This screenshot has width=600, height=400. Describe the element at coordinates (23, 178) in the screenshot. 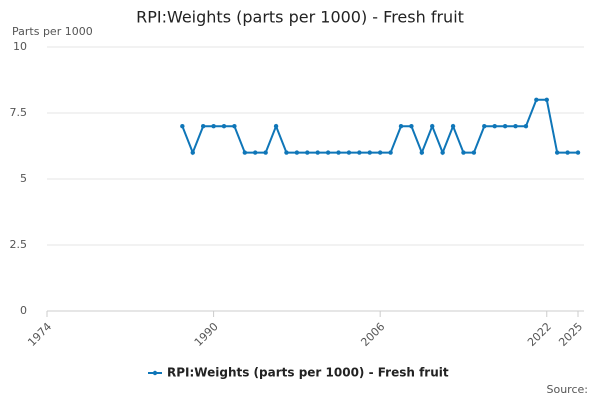

I see `y-tick-label: 5` at that location.